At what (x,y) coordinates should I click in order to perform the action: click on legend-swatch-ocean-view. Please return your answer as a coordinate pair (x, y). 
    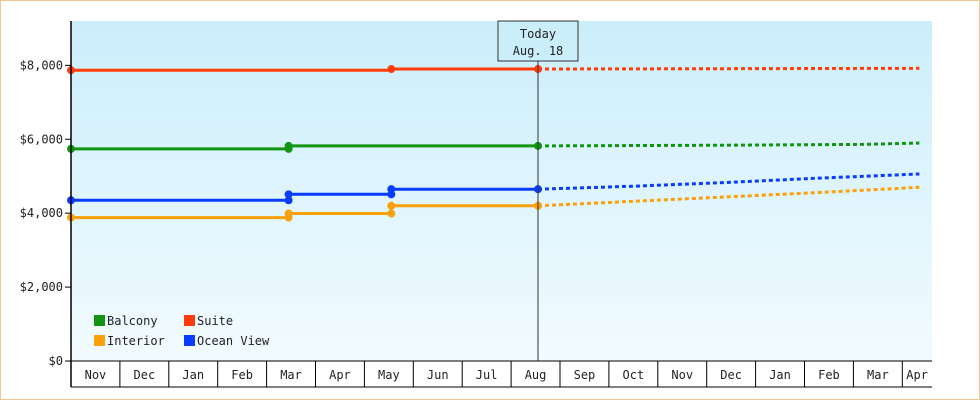
    Looking at the image, I should click on (189, 340).